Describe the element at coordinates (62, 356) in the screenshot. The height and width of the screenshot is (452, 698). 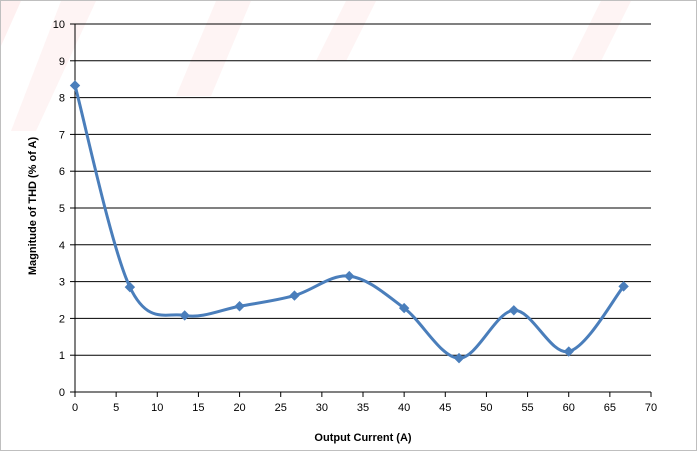
I see `y-tick-label: 1` at that location.